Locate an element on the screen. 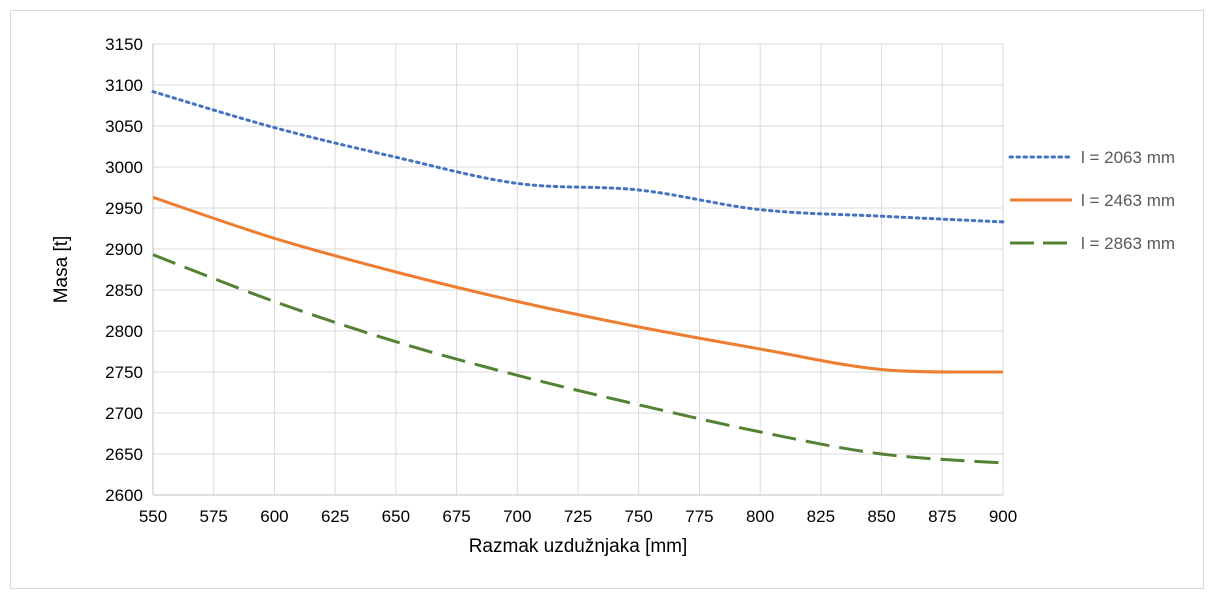  x-tick-label: 600 is located at coordinates (274, 516).